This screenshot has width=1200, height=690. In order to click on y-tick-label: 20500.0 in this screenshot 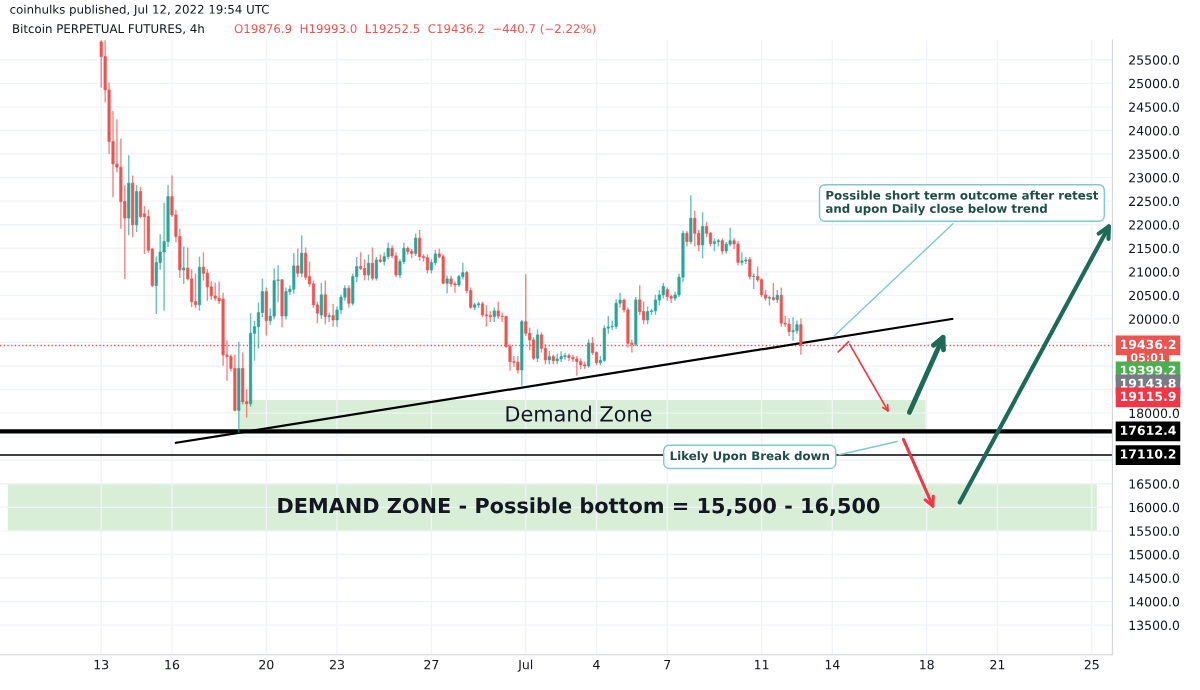, I will do `click(1154, 295)`.